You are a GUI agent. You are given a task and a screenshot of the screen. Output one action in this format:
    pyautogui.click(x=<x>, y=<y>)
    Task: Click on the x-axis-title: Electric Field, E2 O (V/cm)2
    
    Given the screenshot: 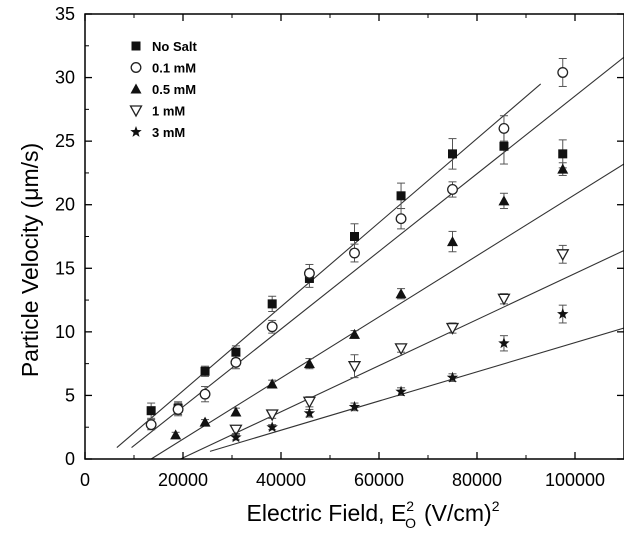 What is the action you would take?
    pyautogui.click(x=373, y=514)
    